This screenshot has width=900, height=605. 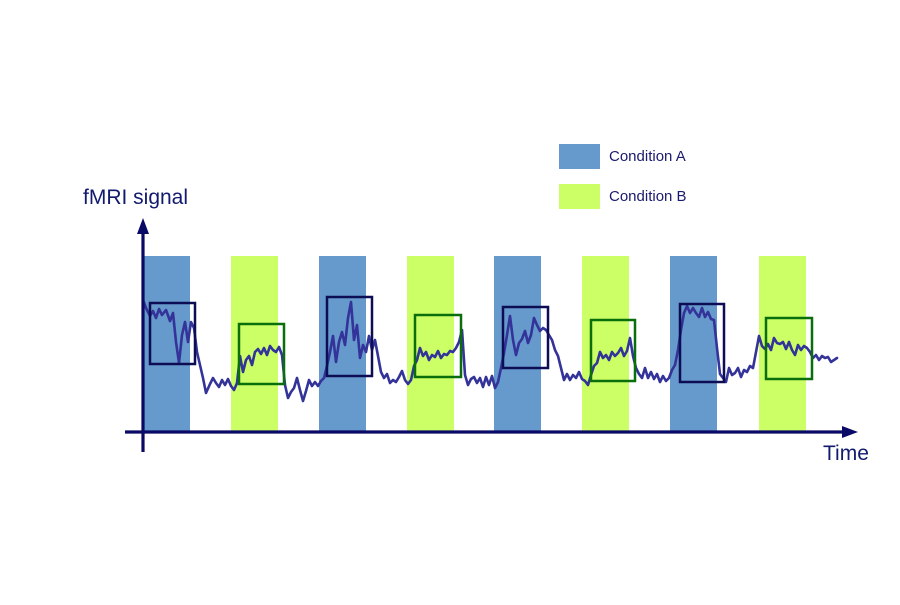 I want to click on legend-swatch-condition-b, so click(x=579, y=196).